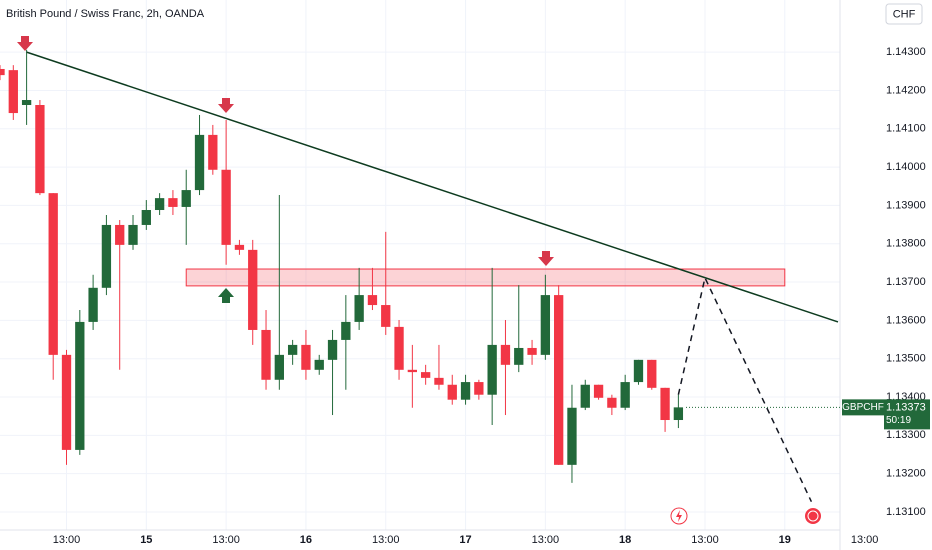  What do you see at coordinates (906, 205) in the screenshot?
I see `y-tick-label: 1.13900` at bounding box center [906, 205].